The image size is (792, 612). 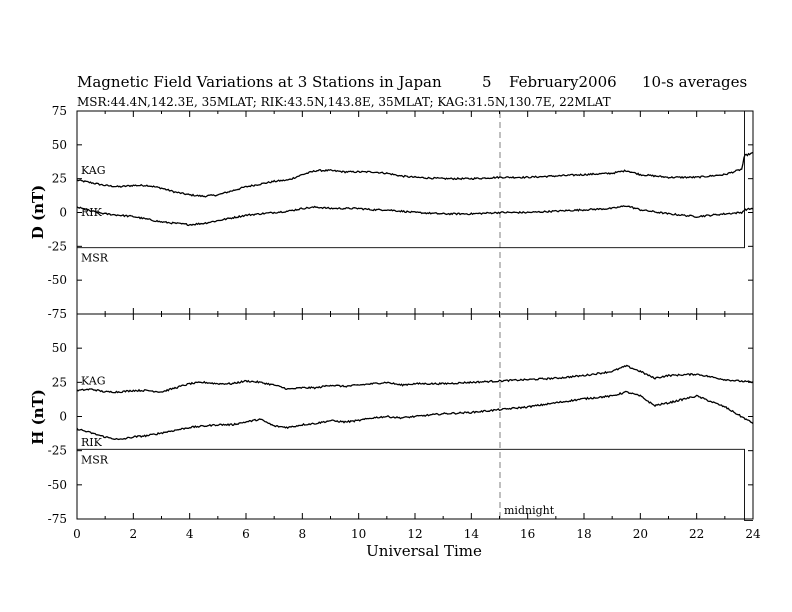 I want to click on title-day: 5, so click(x=487, y=82).